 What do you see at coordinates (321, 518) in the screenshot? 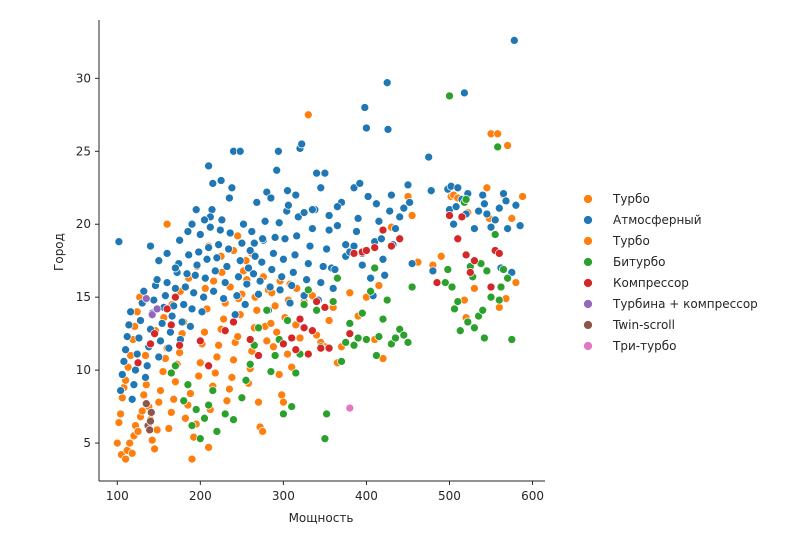
I see `x-axis-label: Мощность` at bounding box center [321, 518].